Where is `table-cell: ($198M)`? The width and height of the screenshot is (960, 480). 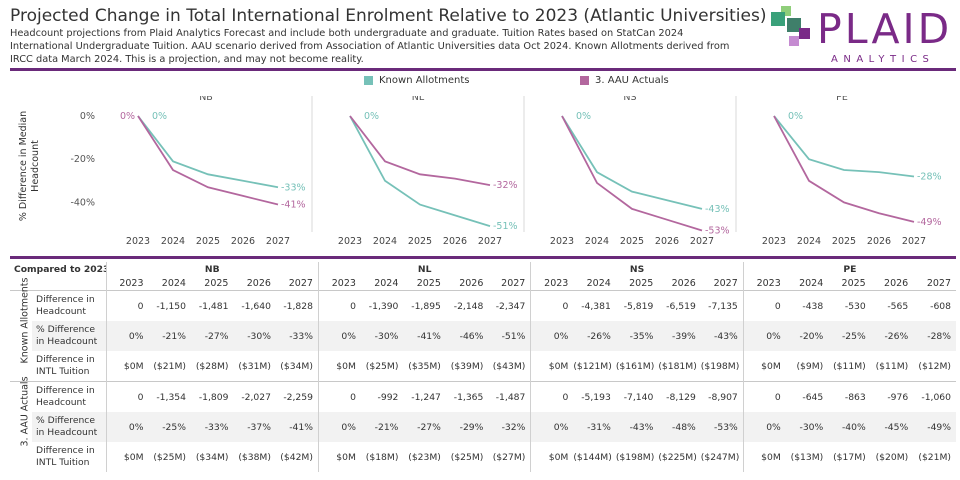 table-cell: ($198M) is located at coordinates (635, 457).